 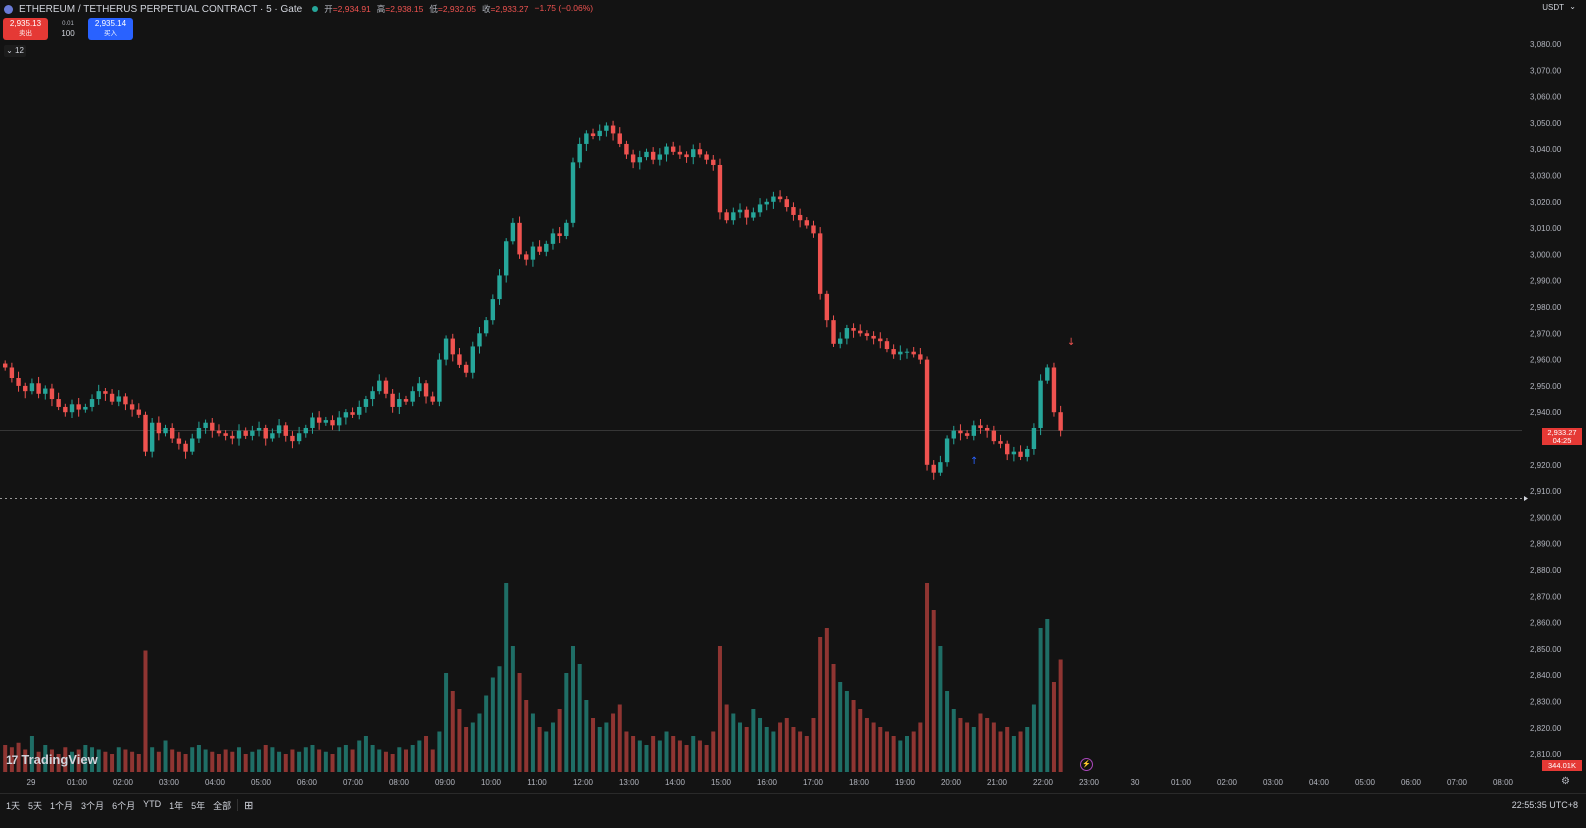 I want to click on range-1y: 1年, so click(x=176, y=805).